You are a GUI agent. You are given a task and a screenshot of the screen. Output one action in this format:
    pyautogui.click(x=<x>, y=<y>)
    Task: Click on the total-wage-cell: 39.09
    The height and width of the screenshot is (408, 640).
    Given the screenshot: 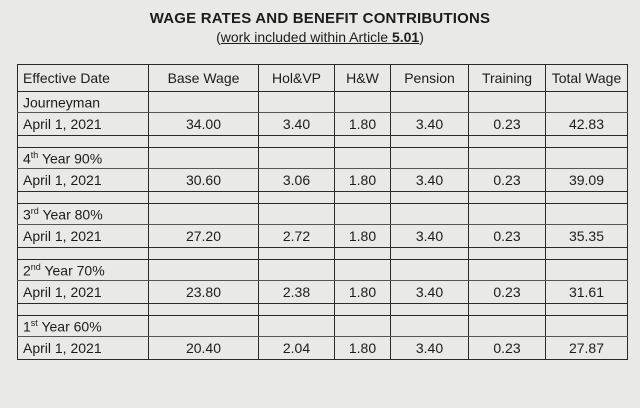 What is the action you would take?
    pyautogui.click(x=586, y=180)
    